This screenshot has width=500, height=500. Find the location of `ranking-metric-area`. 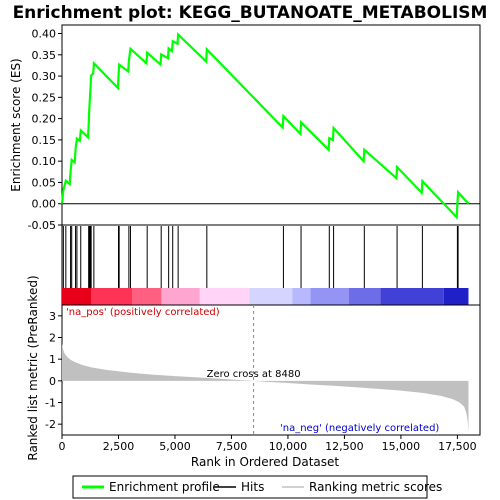

ranking-metric-area is located at coordinates (265, 388).